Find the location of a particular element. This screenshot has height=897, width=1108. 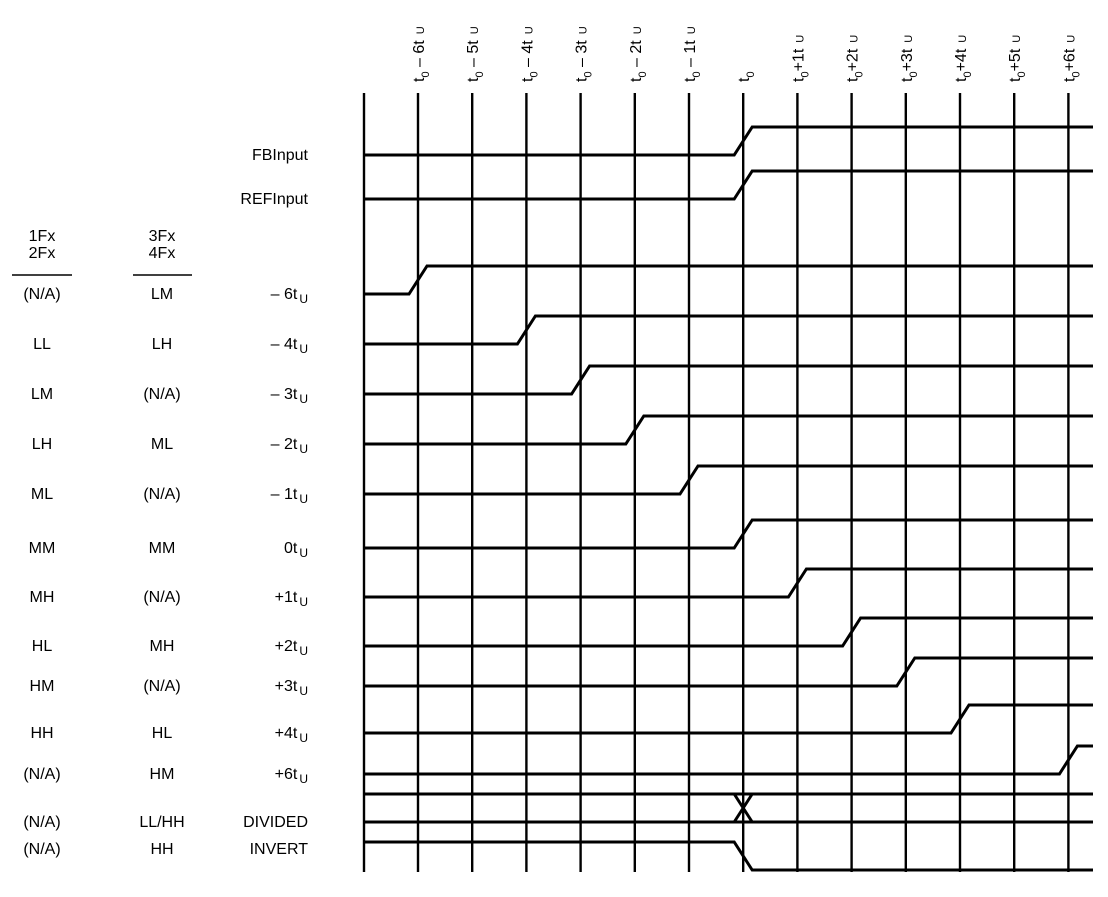

row-offset: – 2t U is located at coordinates (289, 446).